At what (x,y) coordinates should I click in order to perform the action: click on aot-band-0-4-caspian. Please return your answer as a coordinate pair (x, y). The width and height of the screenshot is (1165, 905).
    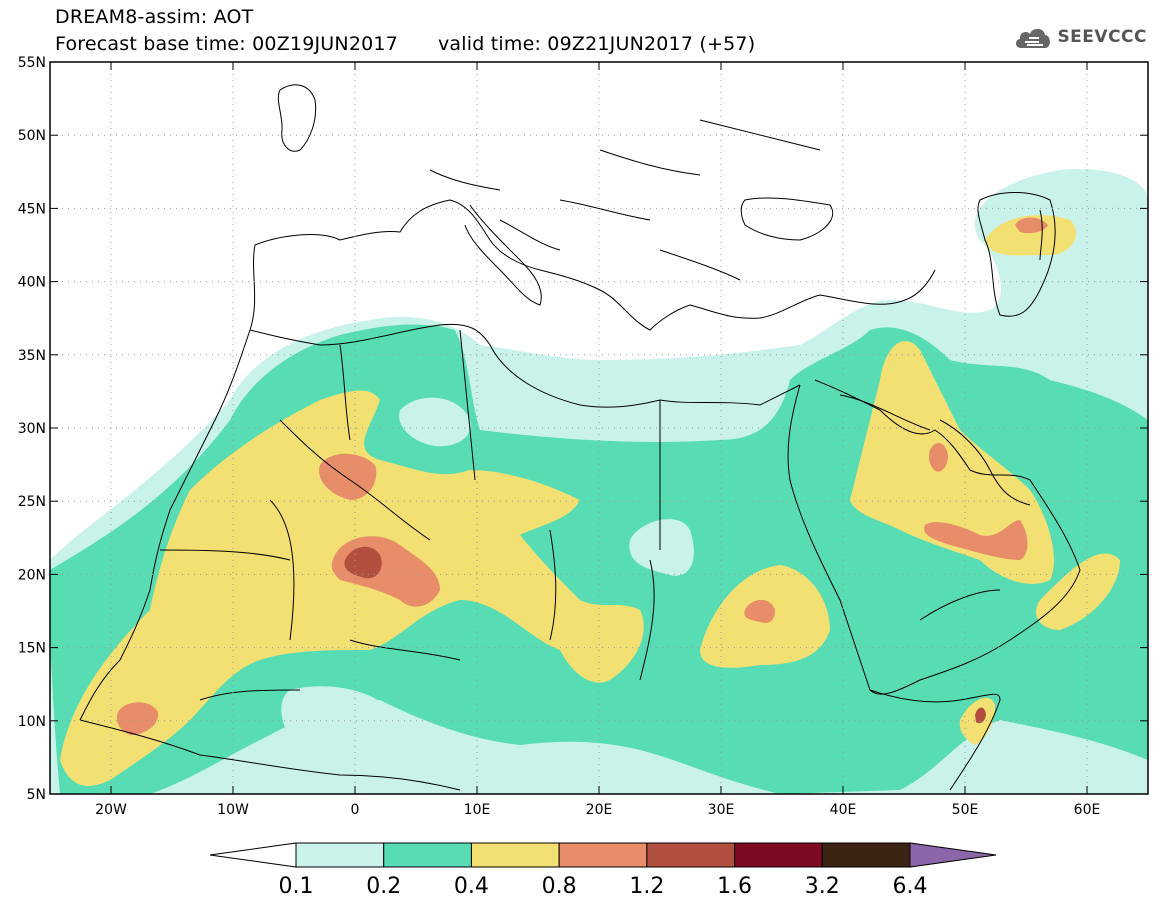
    Looking at the image, I should click on (1031, 235).